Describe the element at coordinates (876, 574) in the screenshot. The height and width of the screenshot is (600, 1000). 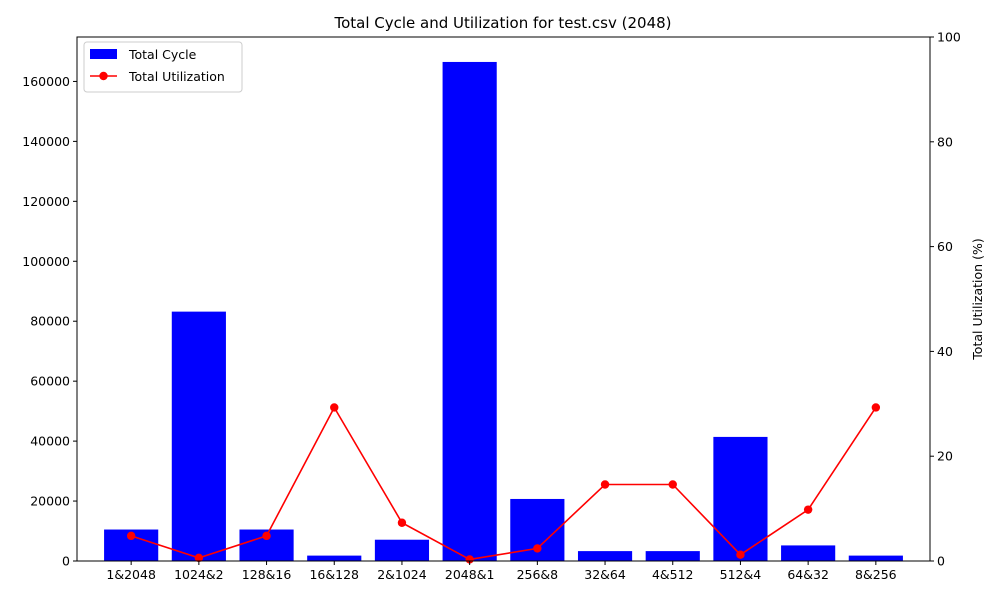
I see `x-tick-label: 8&256` at that location.